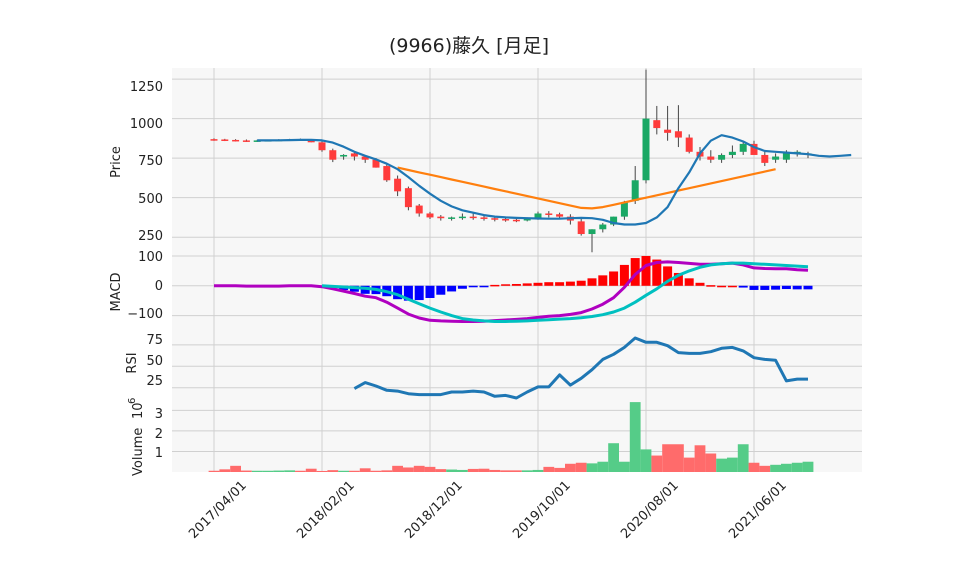  Describe the element at coordinates (218, 510) in the screenshot. I see `x-tick-label: 2017/04/01` at that location.